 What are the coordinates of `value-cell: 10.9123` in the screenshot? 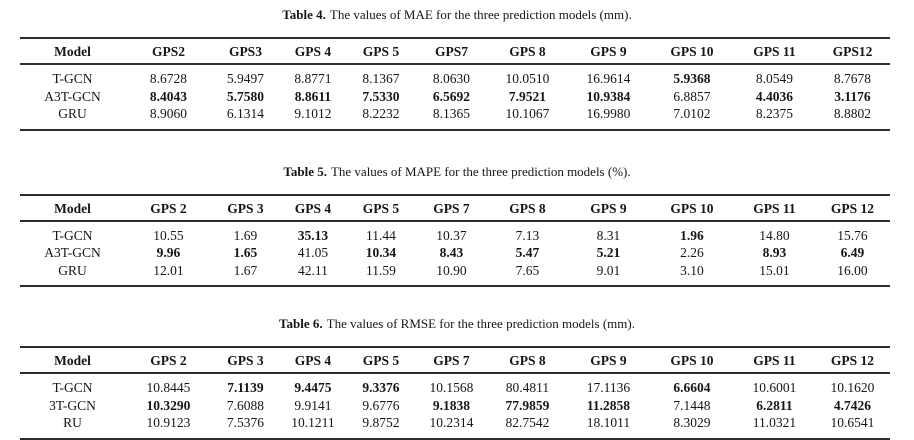 It's located at (168, 422).